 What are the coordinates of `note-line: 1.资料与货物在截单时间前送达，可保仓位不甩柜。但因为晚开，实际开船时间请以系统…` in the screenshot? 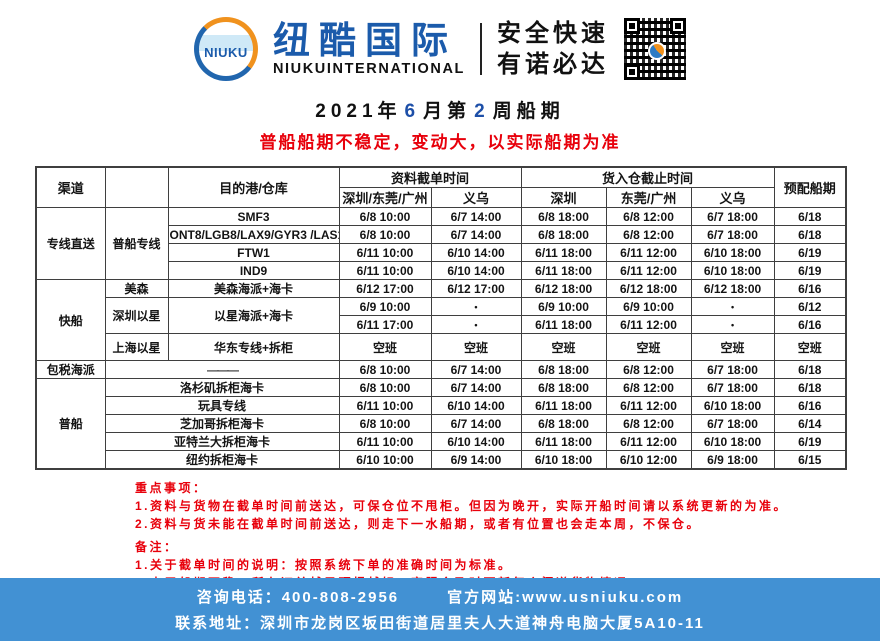 It's located at (462, 506).